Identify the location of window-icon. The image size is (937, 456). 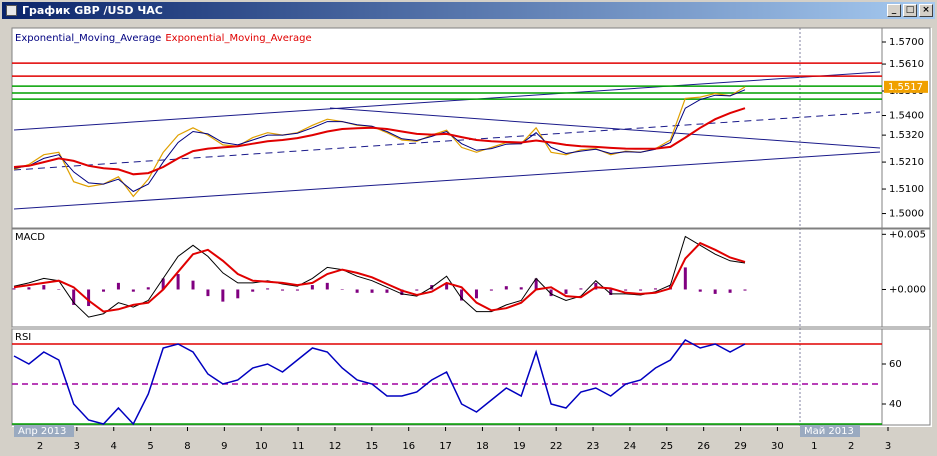
(11, 10).